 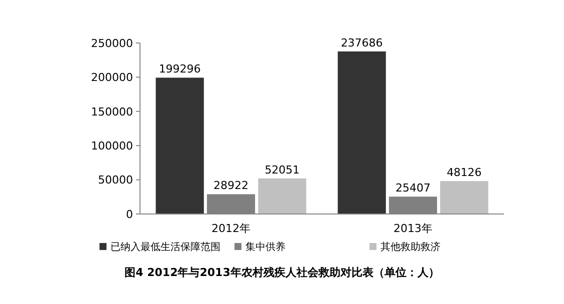 What do you see at coordinates (266, 247) in the screenshot?
I see `legend-label: 集中供养` at bounding box center [266, 247].